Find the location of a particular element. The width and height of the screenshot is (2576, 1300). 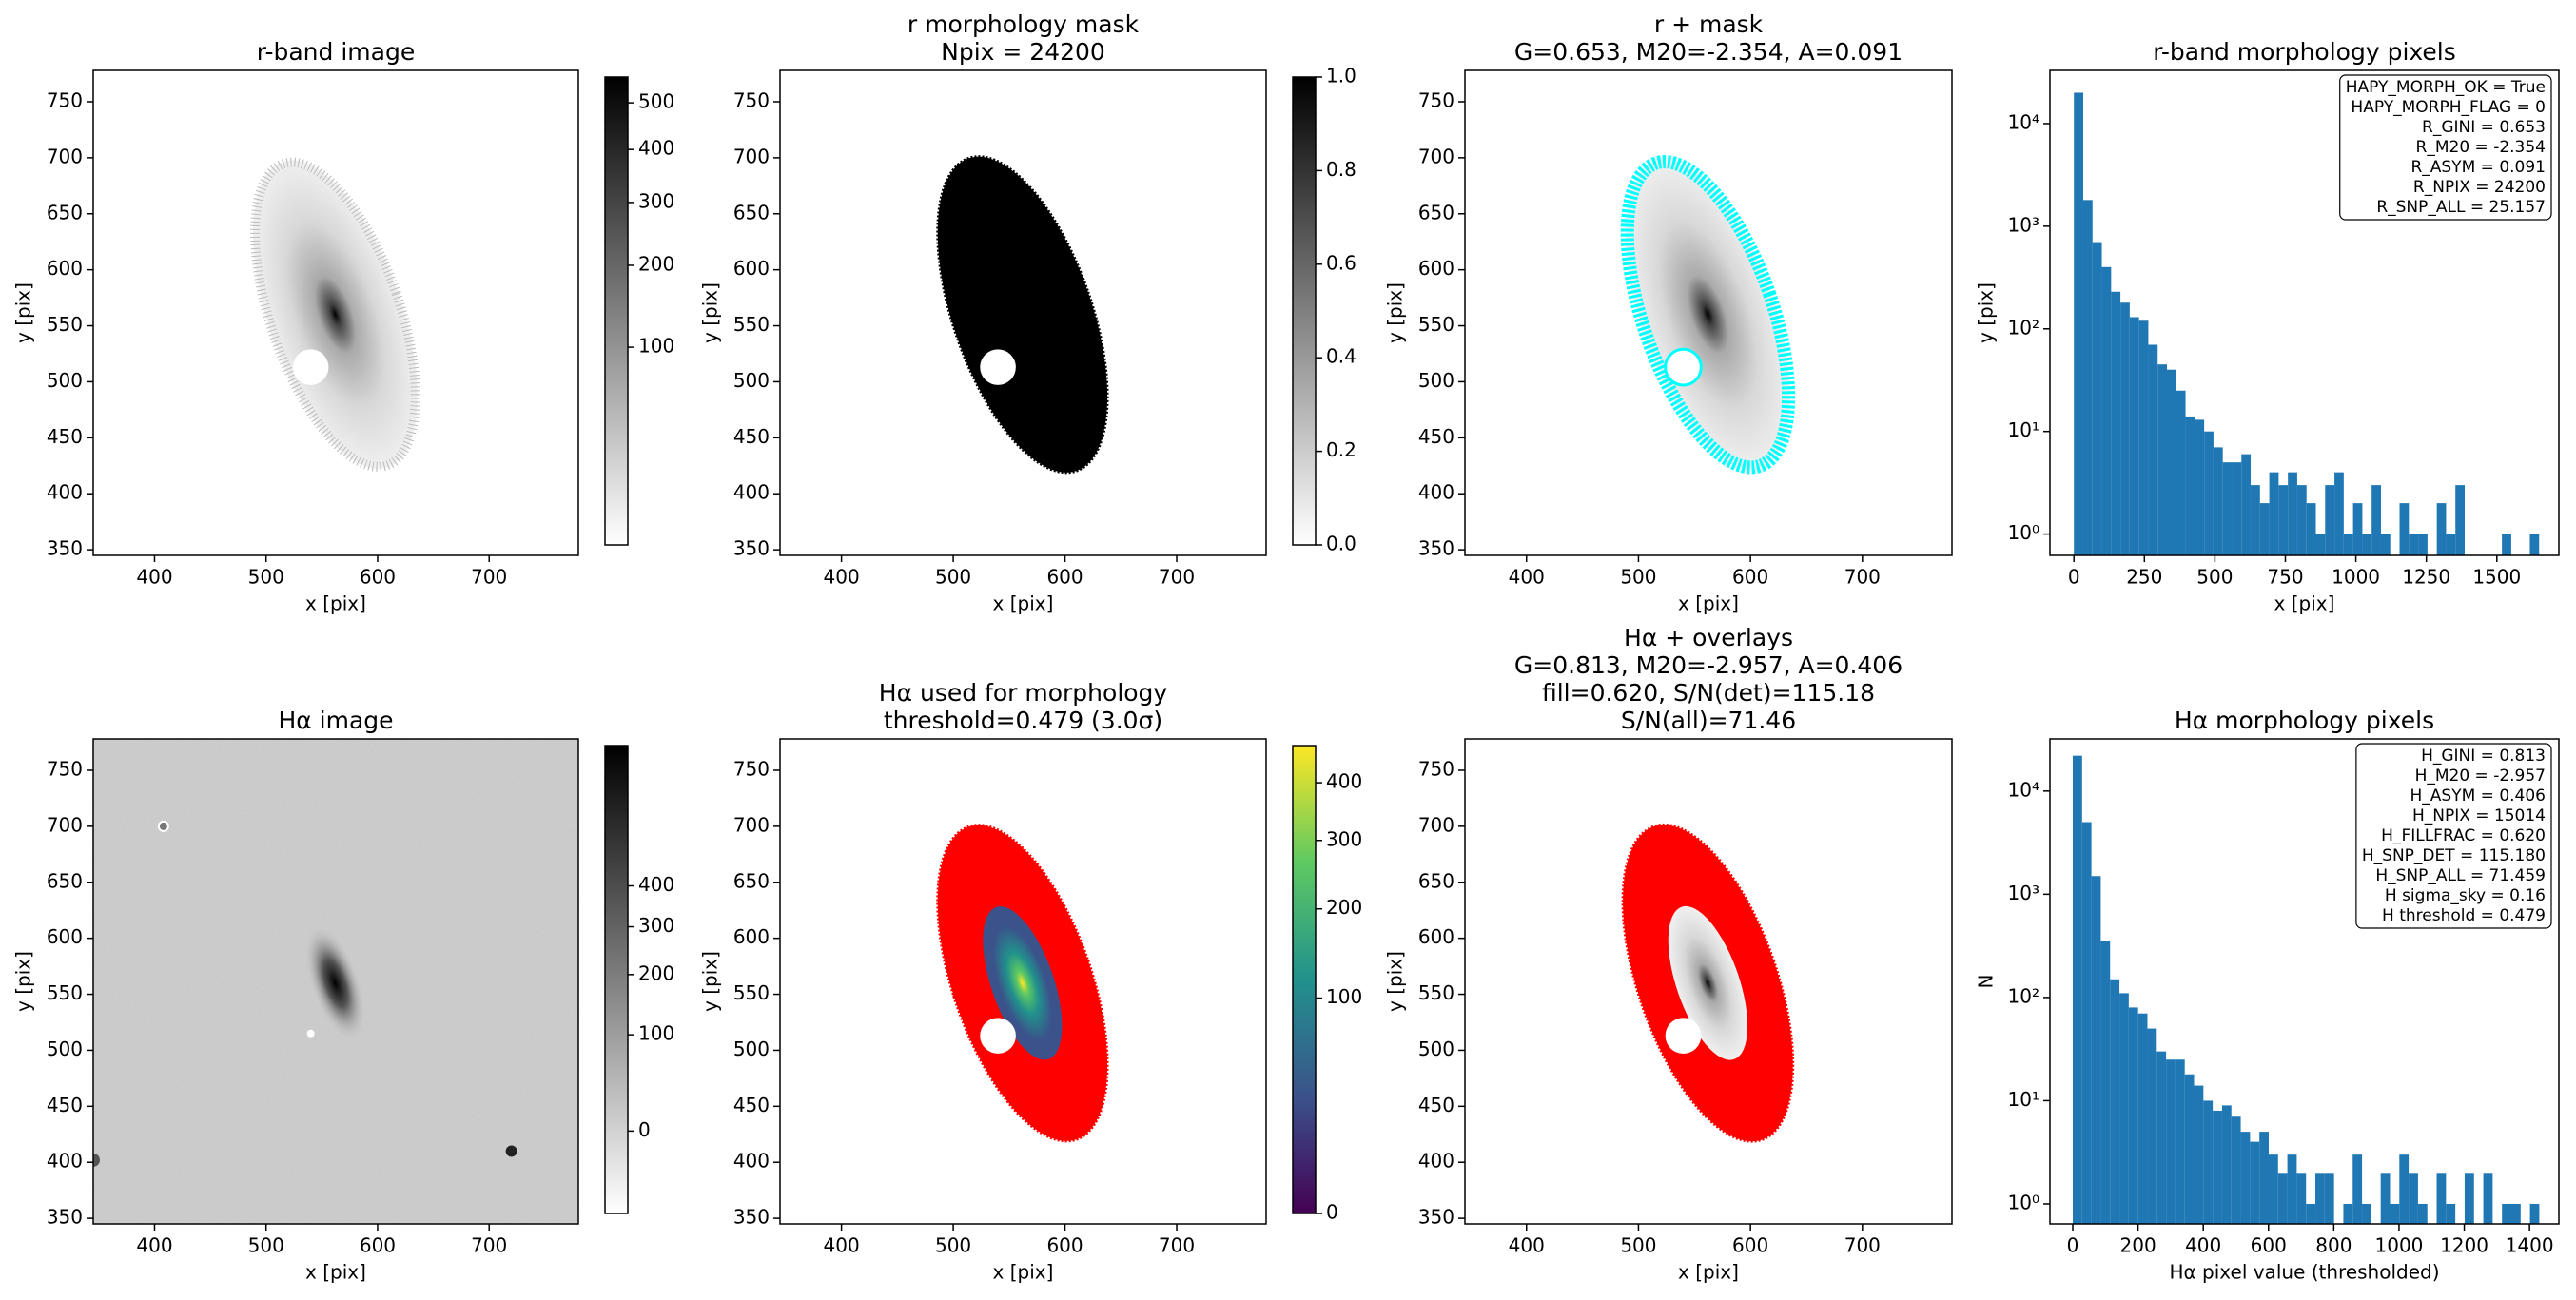

y-tick-label: 550 is located at coordinates (751, 324).